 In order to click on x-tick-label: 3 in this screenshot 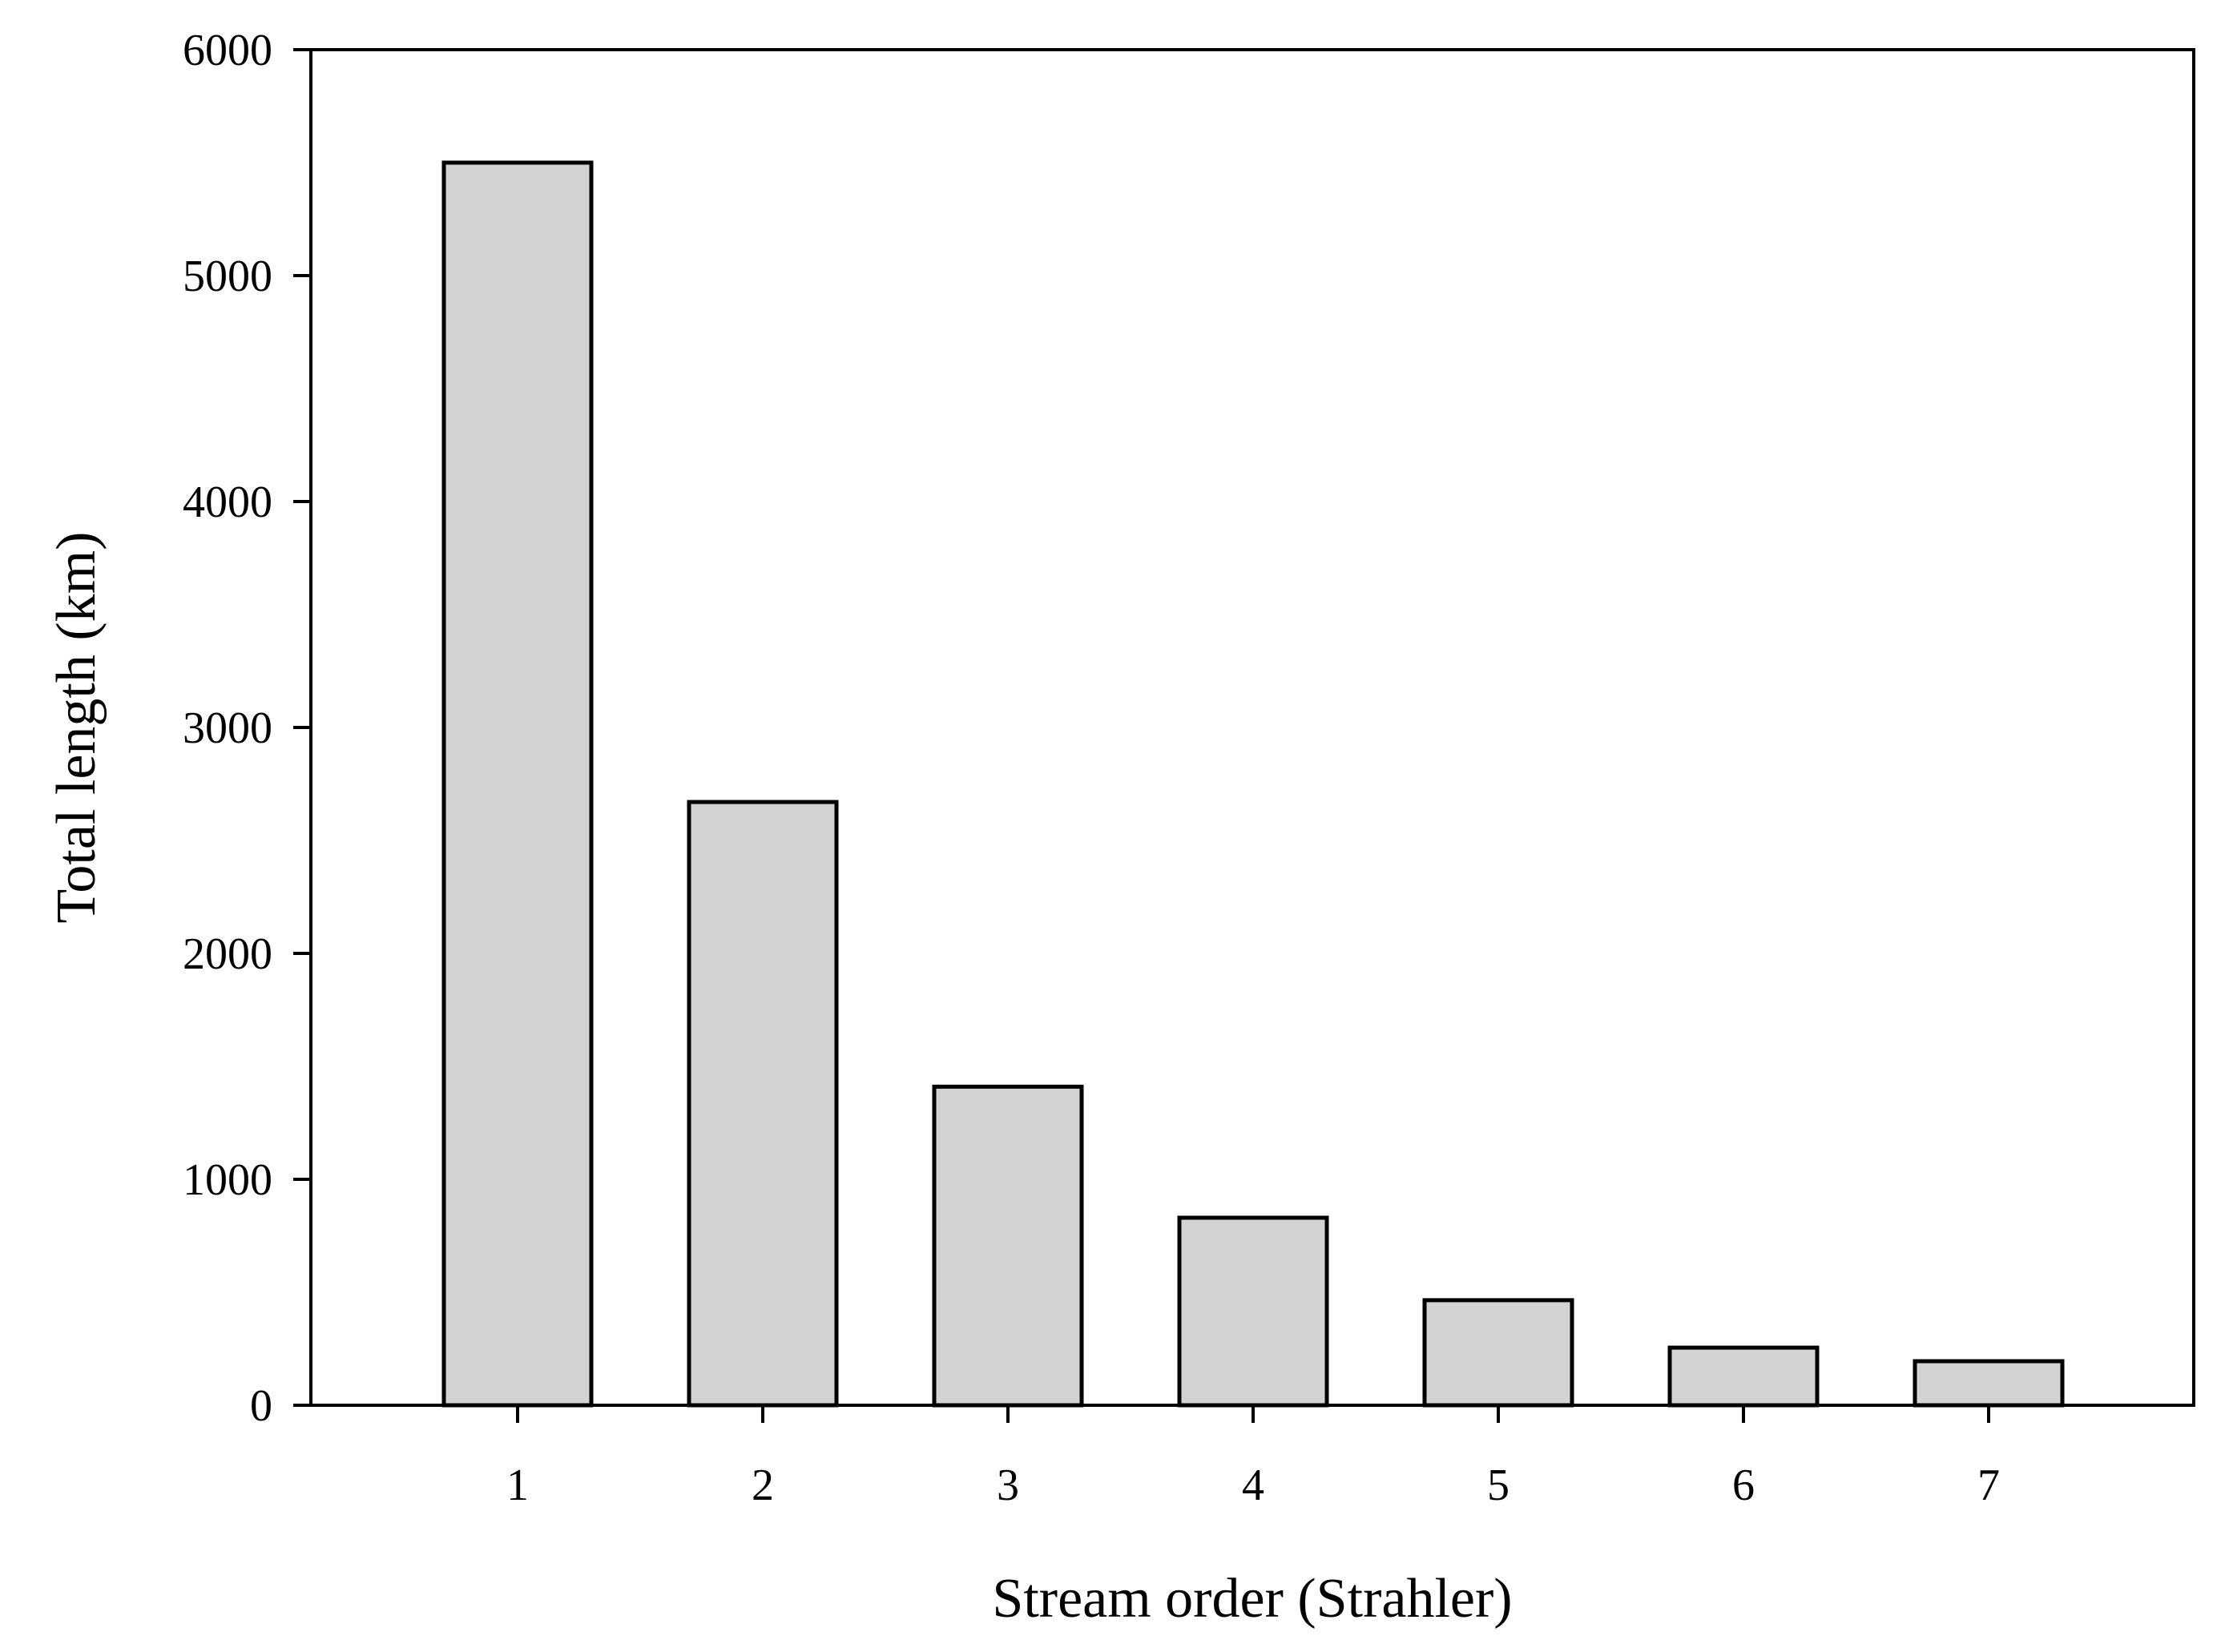, I will do `click(1008, 1485)`.